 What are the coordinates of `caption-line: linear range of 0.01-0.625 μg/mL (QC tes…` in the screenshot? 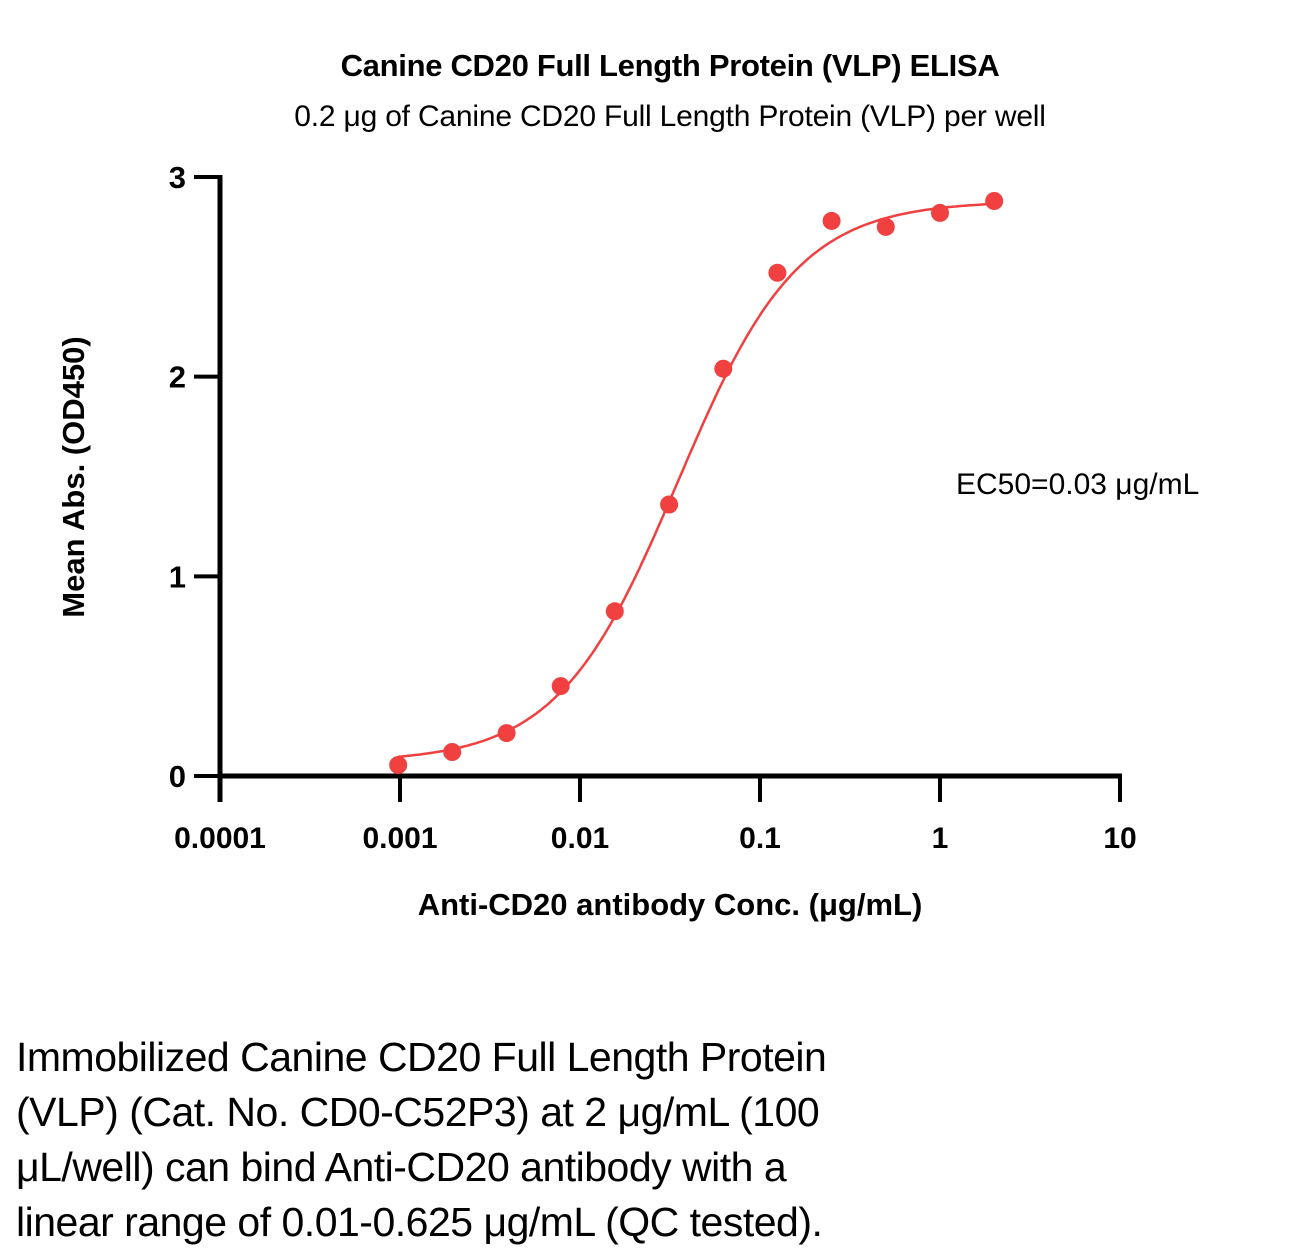 It's located at (419, 1222).